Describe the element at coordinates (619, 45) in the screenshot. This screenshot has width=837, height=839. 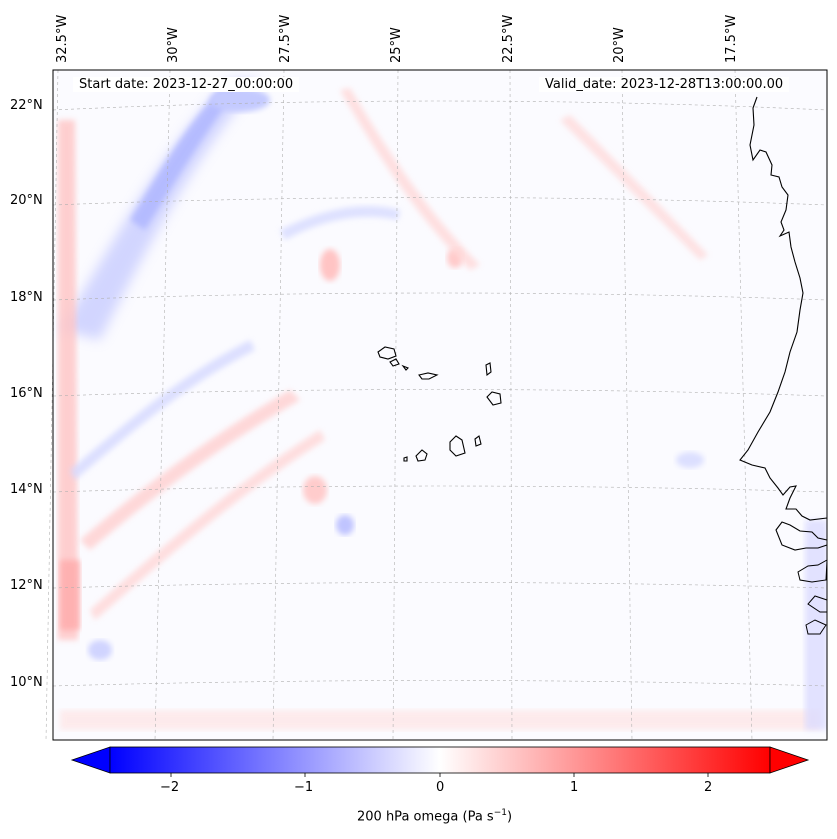
I see `lon-label: 20°W` at that location.